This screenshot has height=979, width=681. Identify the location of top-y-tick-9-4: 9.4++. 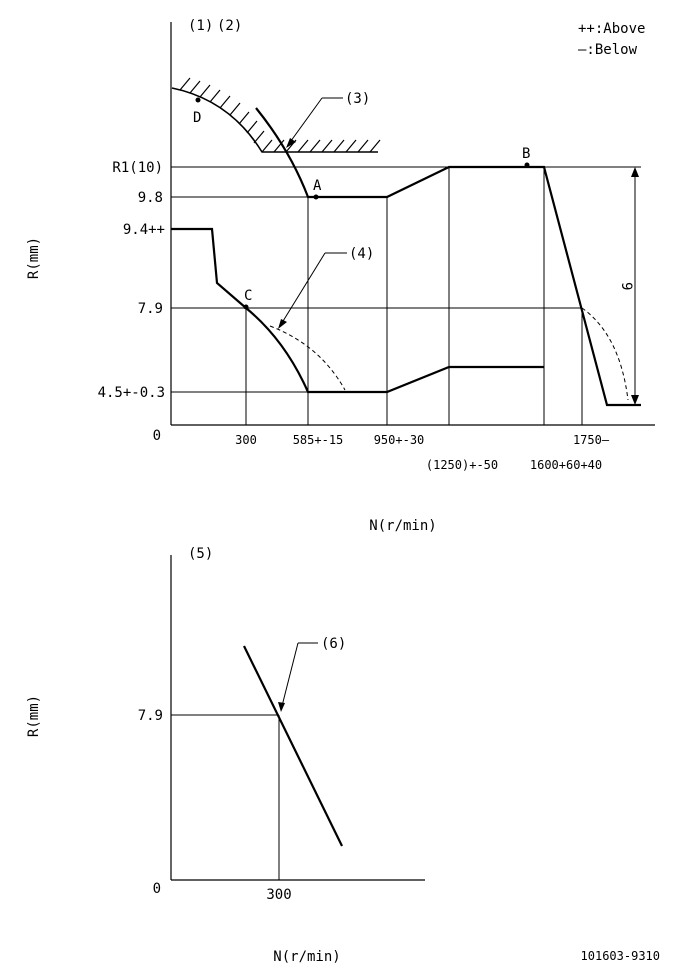
(144, 230).